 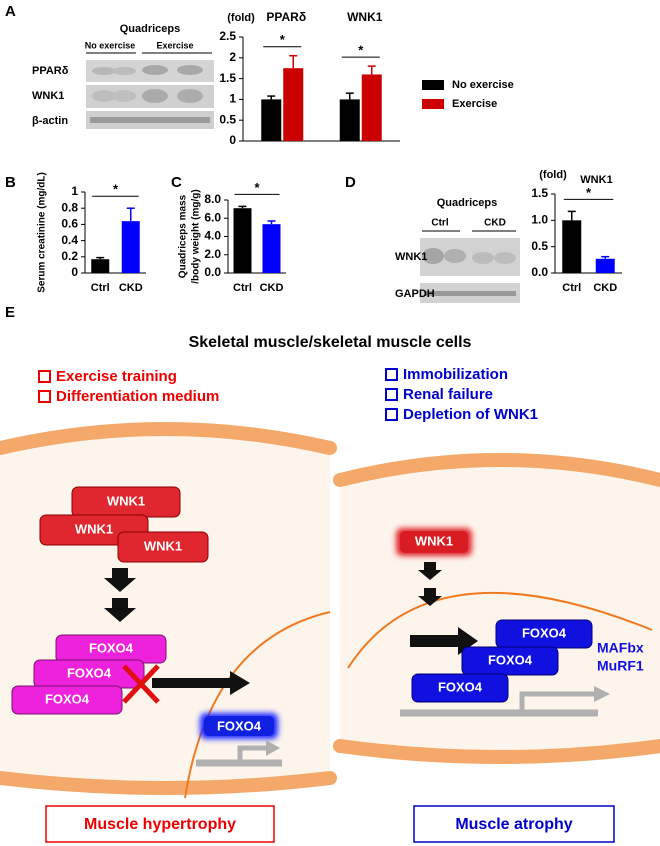 What do you see at coordinates (212, 254) in the screenshot?
I see `y-tick-label: 2.0` at bounding box center [212, 254].